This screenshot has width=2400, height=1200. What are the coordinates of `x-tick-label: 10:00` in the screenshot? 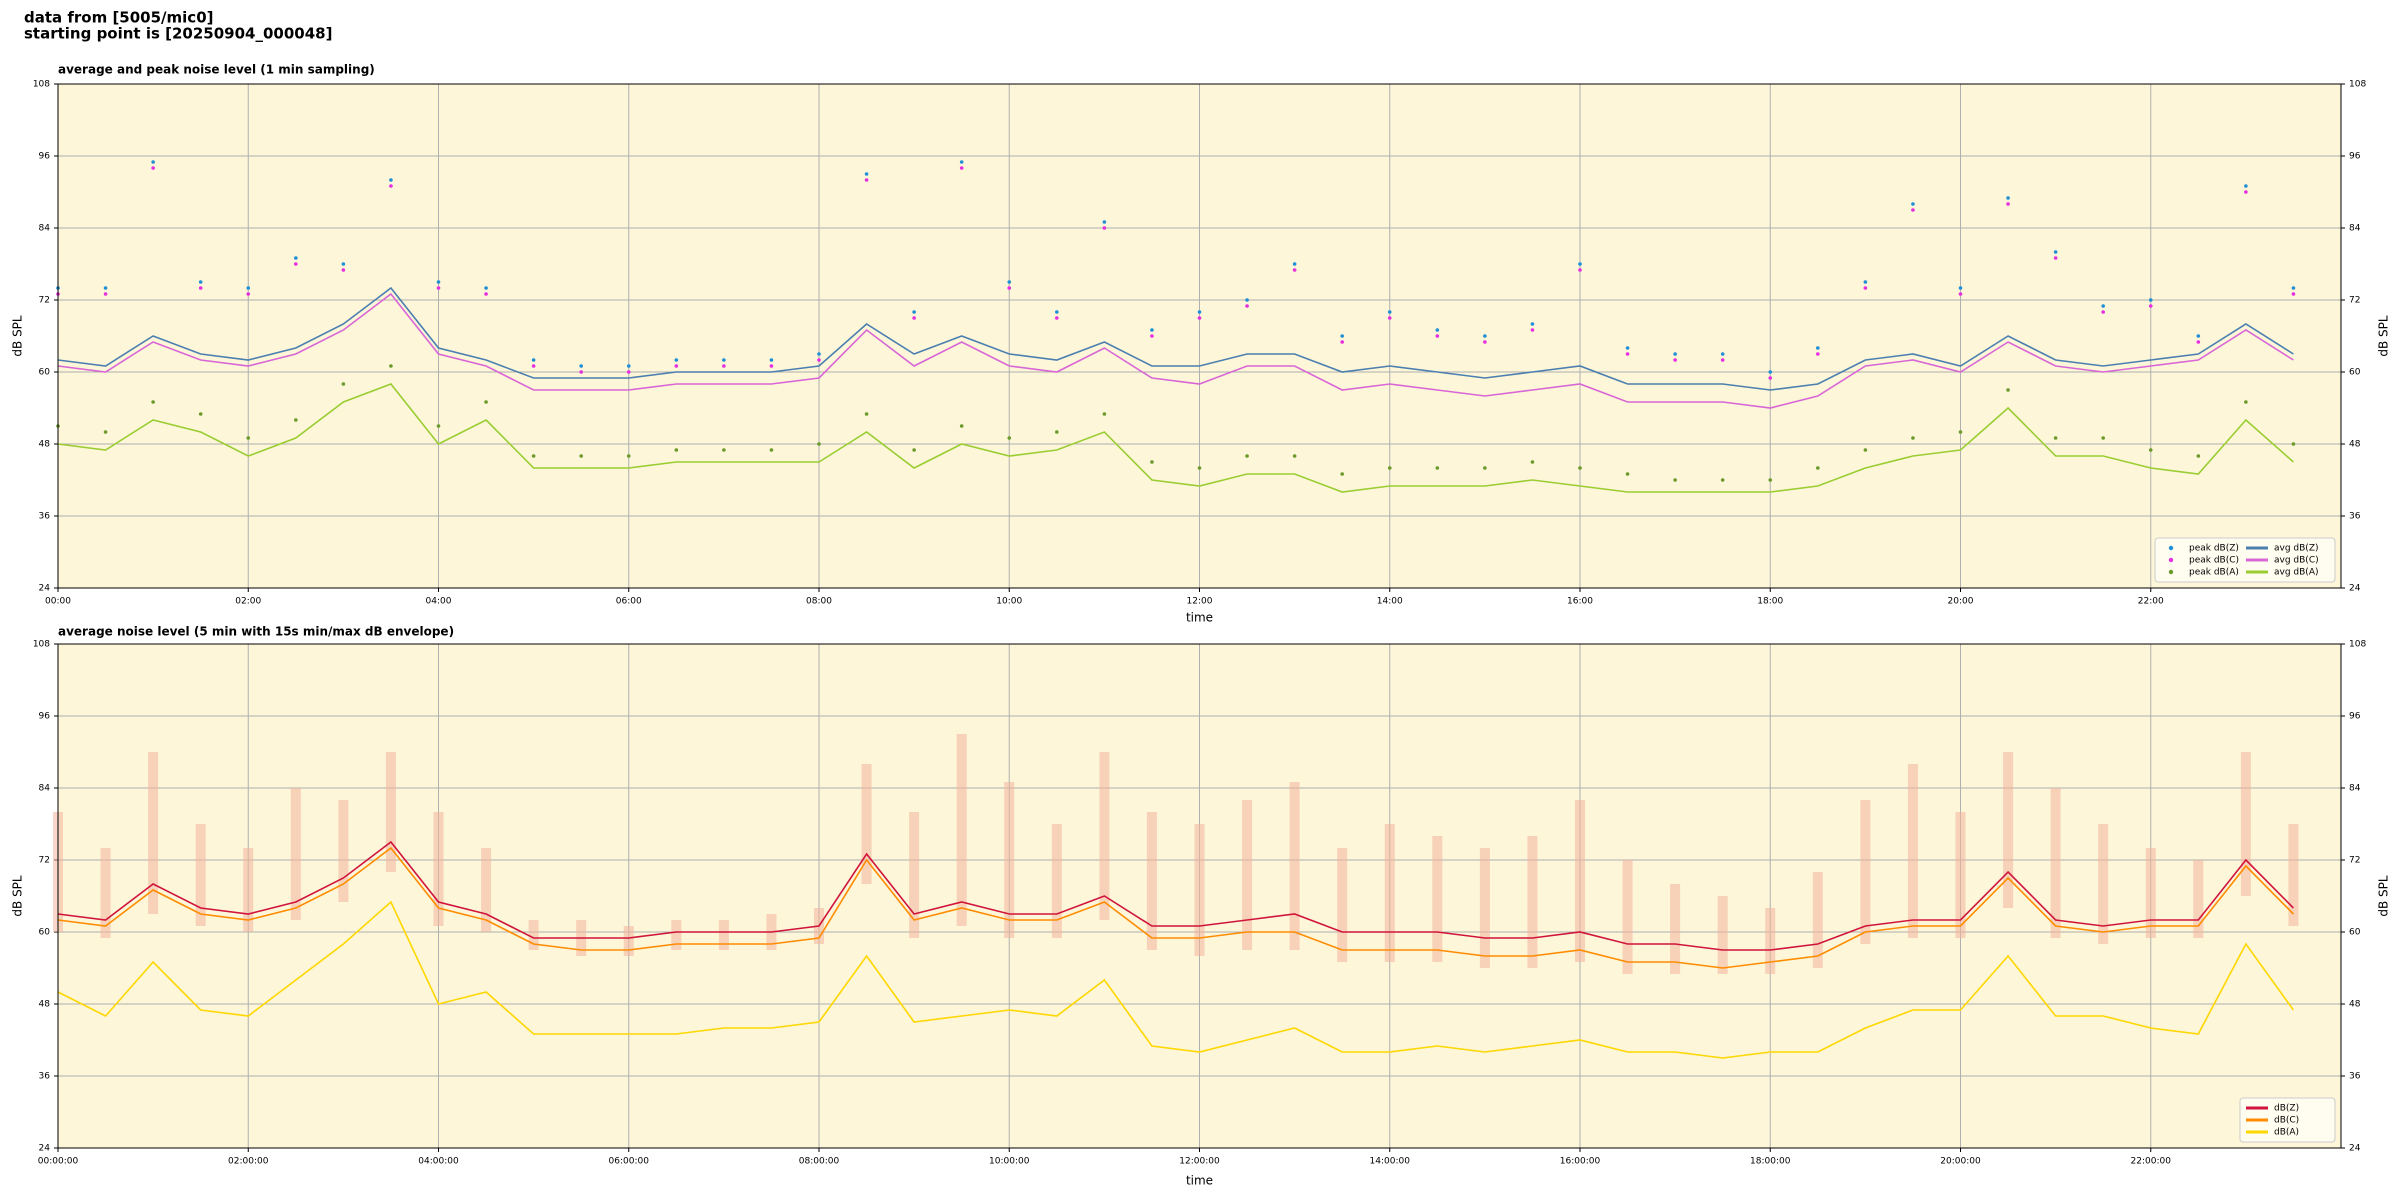 It's located at (1009, 602).